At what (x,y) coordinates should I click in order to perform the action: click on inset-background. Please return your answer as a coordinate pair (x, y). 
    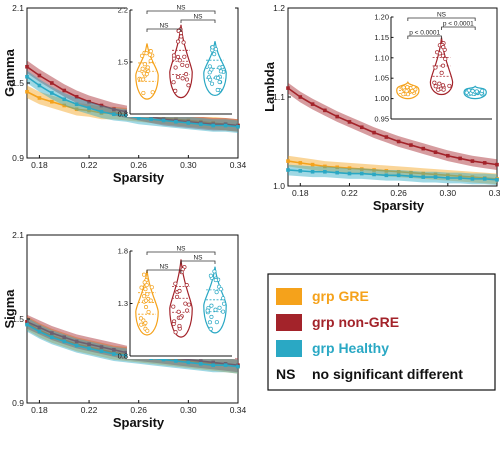
    Looking at the image, I should click on (441, 68).